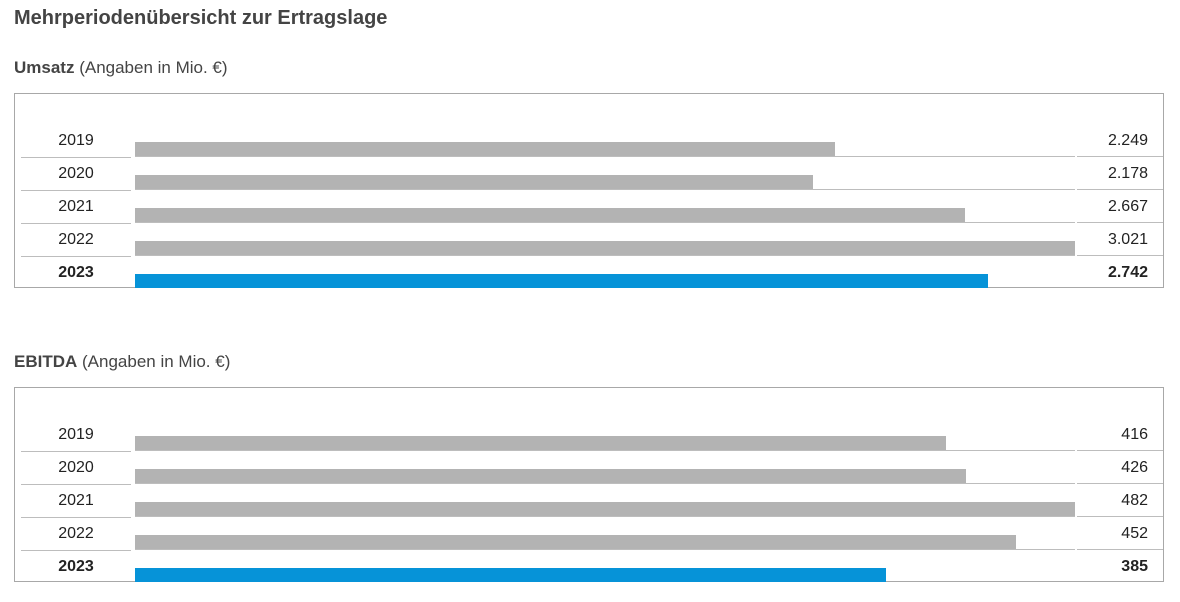  Describe the element at coordinates (201, 18) in the screenshot. I see `page-title: Mehrperiodenübersicht zur Ertragslage` at that location.